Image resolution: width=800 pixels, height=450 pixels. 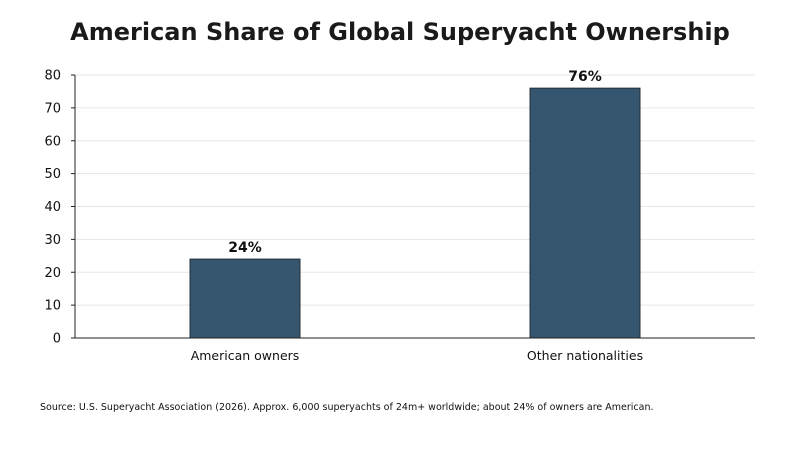 What do you see at coordinates (52, 306) in the screenshot?
I see `y-tick-label: 10` at bounding box center [52, 306].